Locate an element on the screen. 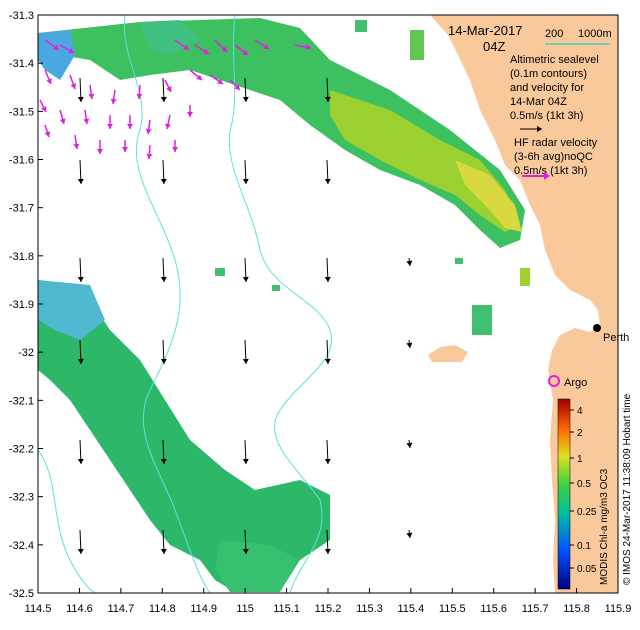 This screenshot has width=640, height=630. y-tick-label: -32.2 is located at coordinates (21, 450).